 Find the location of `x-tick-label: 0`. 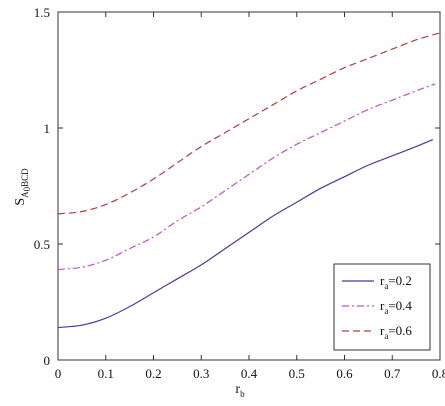

x-tick-label: 0 is located at coordinates (58, 373).